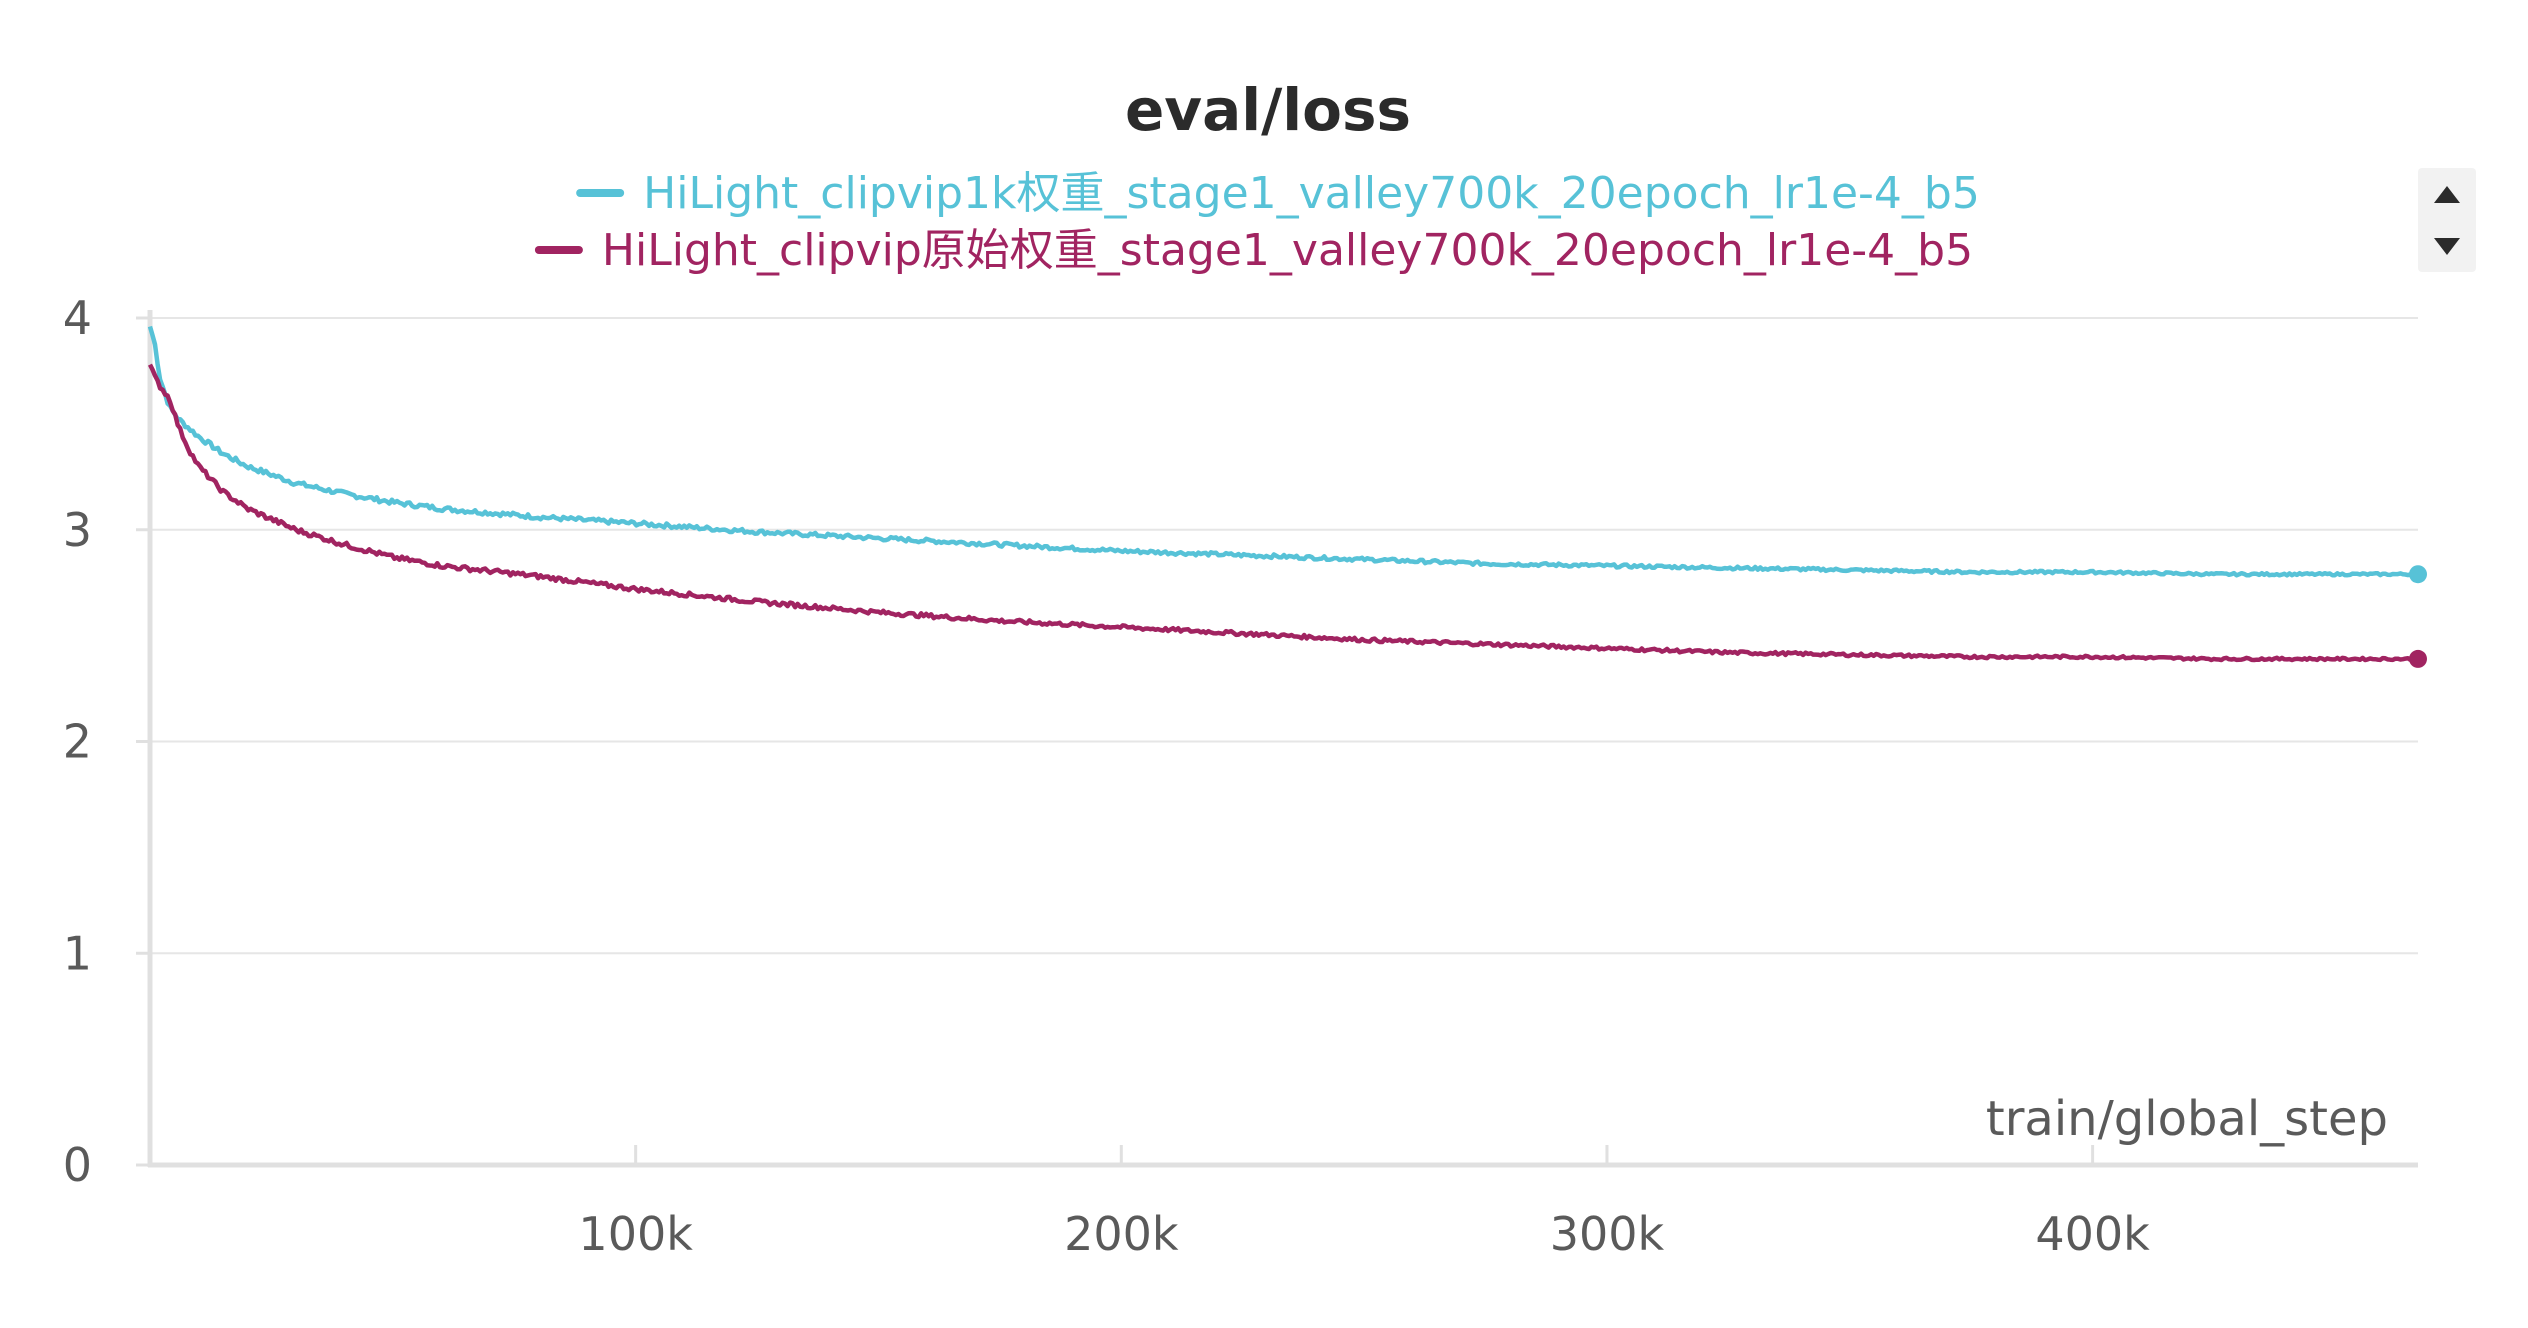  I want to click on chart-title: eval/loss, so click(1268, 110).